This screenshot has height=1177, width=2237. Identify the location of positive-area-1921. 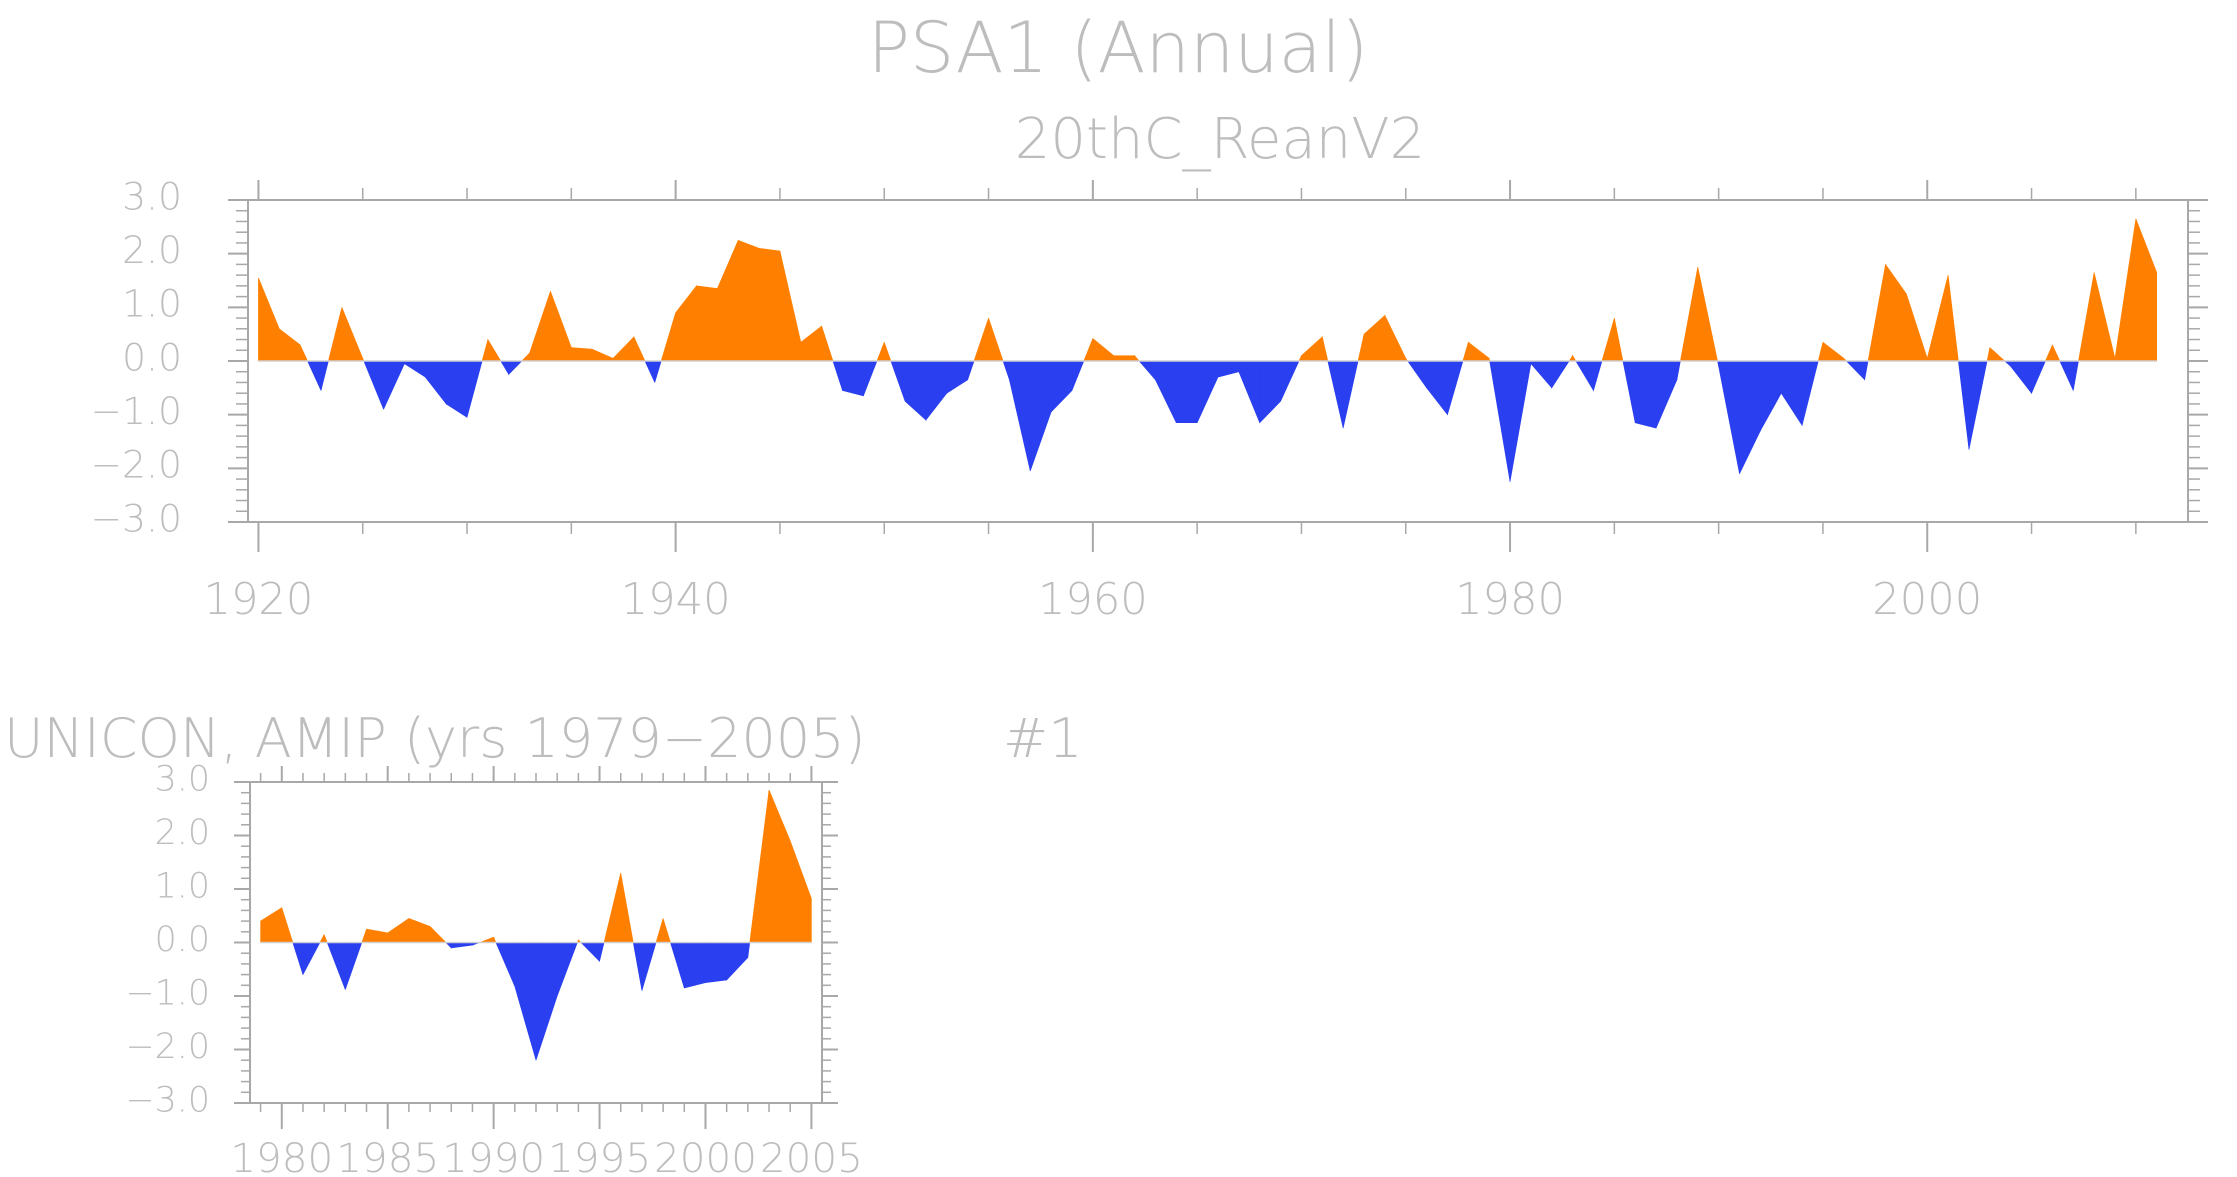
(289, 345).